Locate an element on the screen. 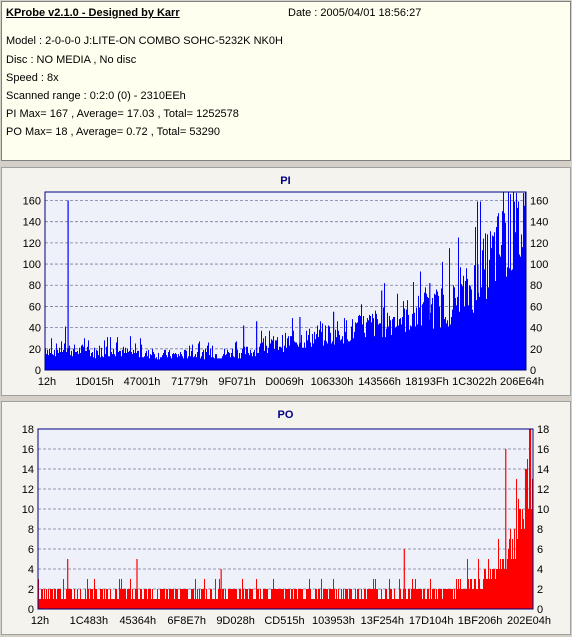 The width and height of the screenshot is (572, 637). disc-line: Disc : NO MEDIA , No disc is located at coordinates (71, 60).